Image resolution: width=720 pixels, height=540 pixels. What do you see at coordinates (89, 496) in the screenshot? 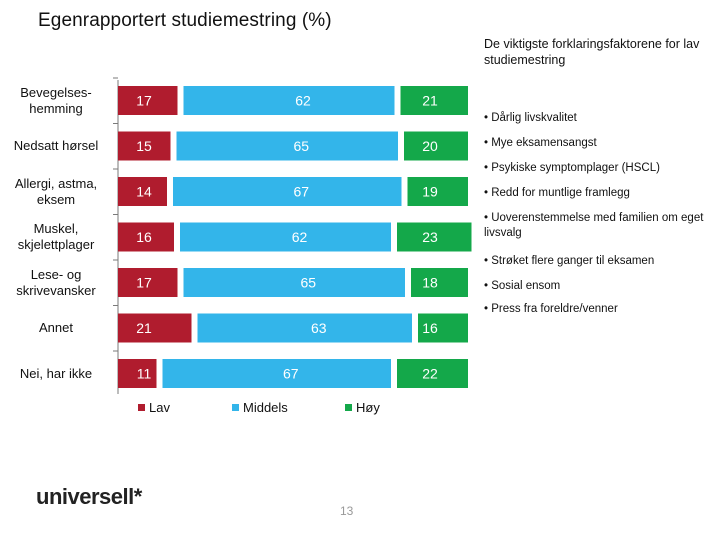
I see `universell-logo: universell*` at bounding box center [89, 496].